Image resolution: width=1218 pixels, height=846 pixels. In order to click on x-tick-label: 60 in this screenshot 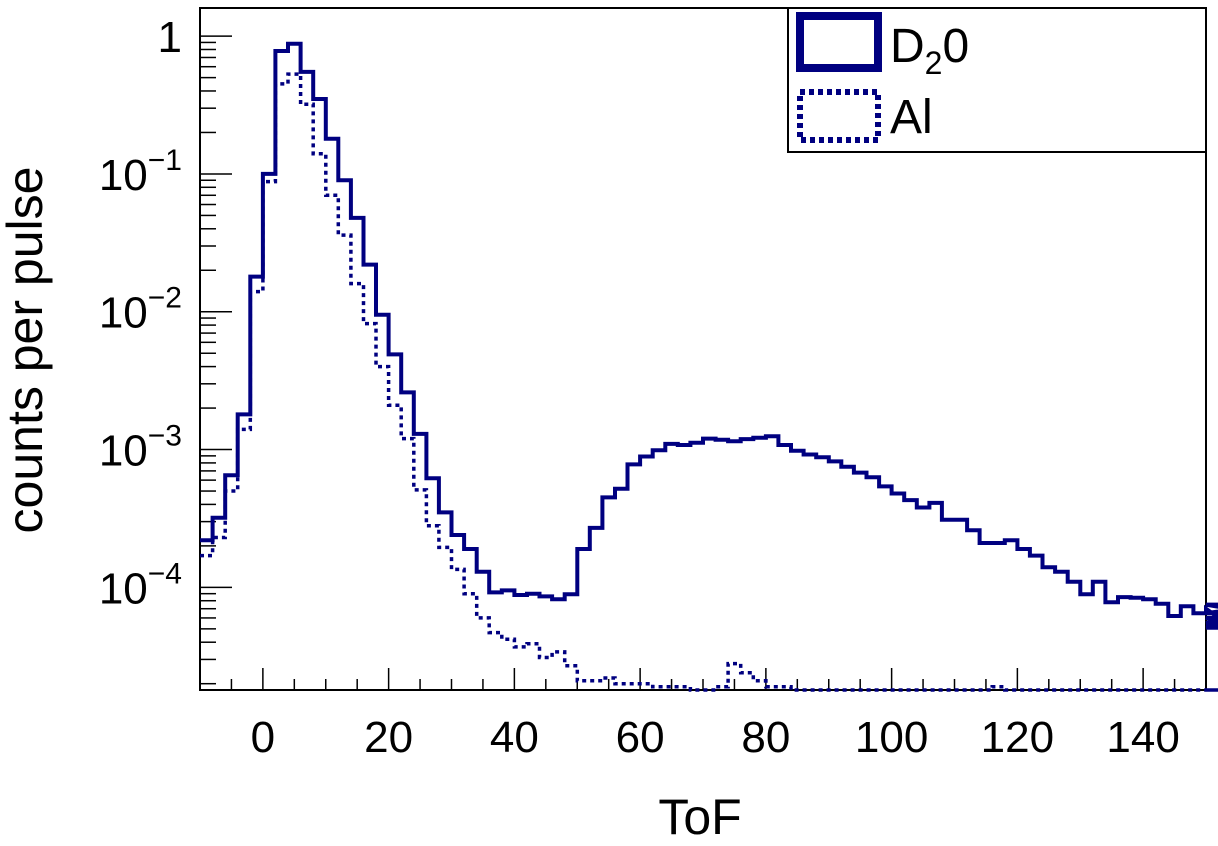, I will do `click(640, 737)`.